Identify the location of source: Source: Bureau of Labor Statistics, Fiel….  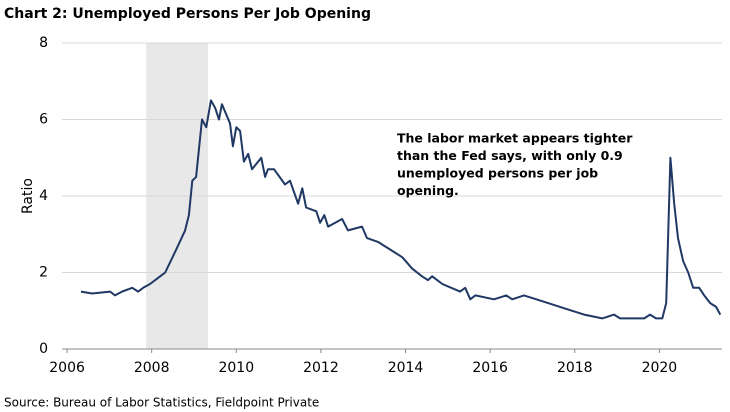
(161, 403).